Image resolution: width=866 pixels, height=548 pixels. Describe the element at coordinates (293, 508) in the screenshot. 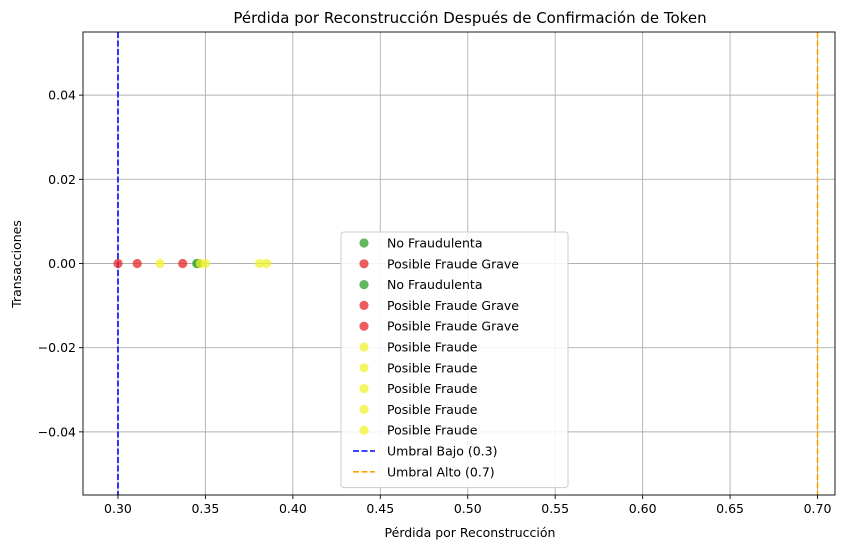

I see `x-tick-label: 0.40` at that location.